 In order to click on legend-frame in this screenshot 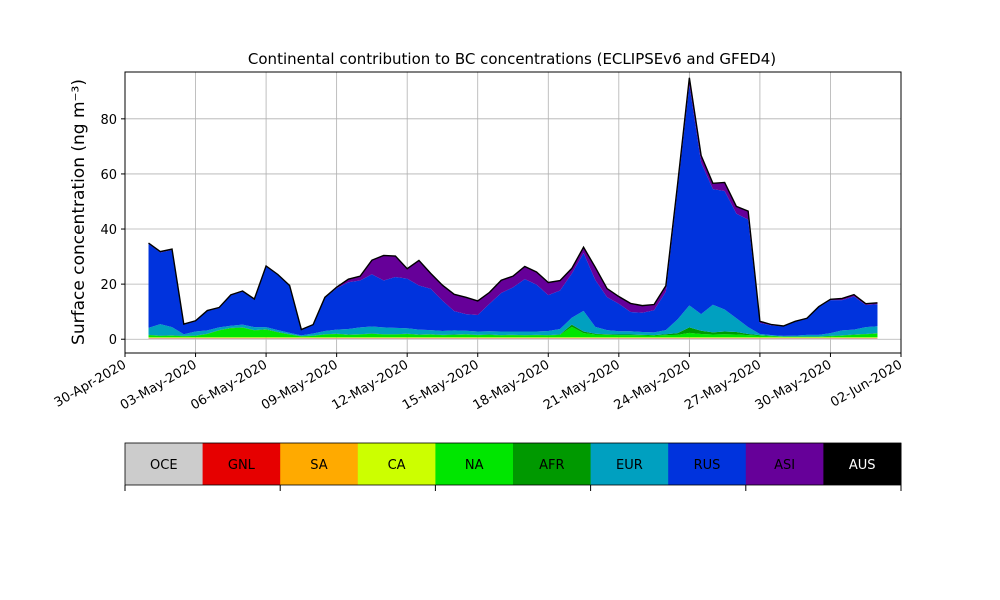, I will do `click(513, 464)`.